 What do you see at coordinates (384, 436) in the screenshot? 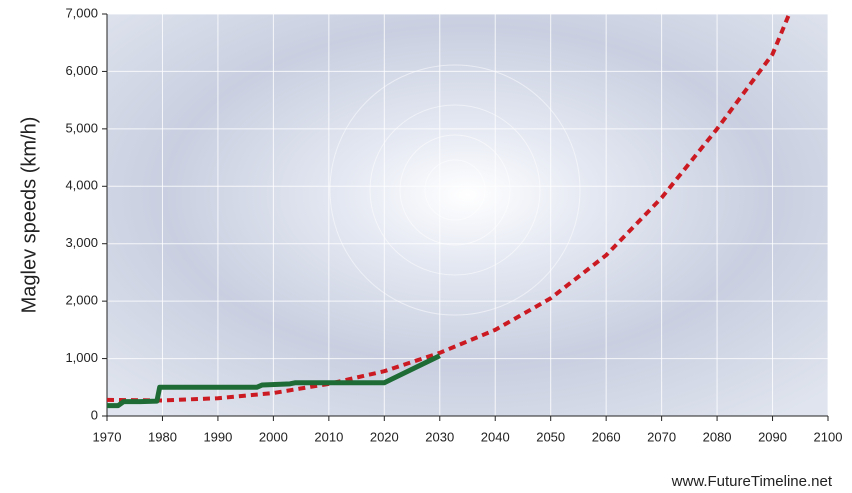
I see `x-tick-label: 2020` at bounding box center [384, 436].